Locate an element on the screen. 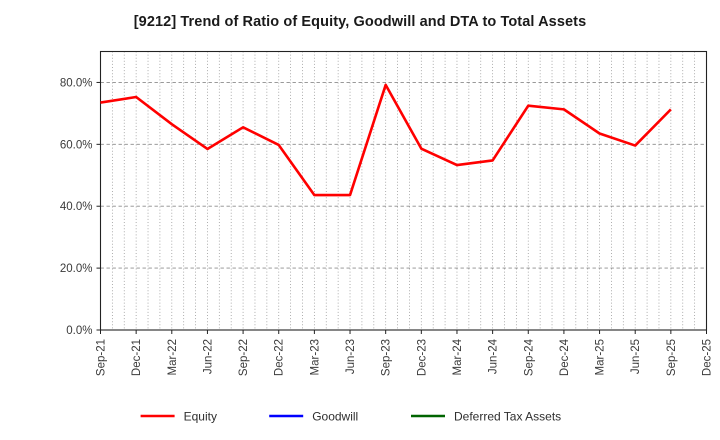  x-axis-tick-label: Jun-23 is located at coordinates (351, 356).